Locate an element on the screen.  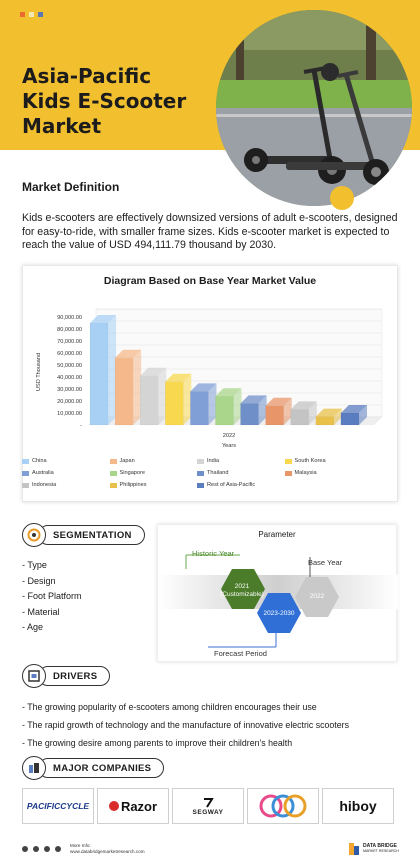
logo-text: Razor is located at coordinates (139, 806).